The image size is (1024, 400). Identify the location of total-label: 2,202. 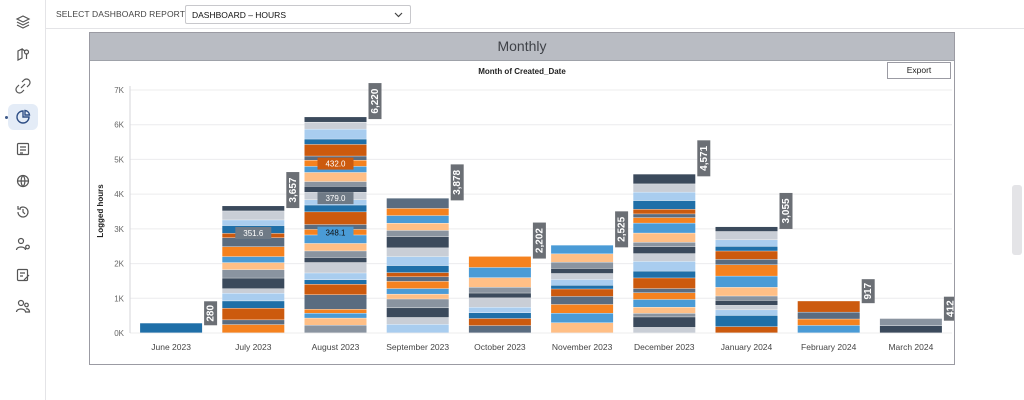
(539, 240).